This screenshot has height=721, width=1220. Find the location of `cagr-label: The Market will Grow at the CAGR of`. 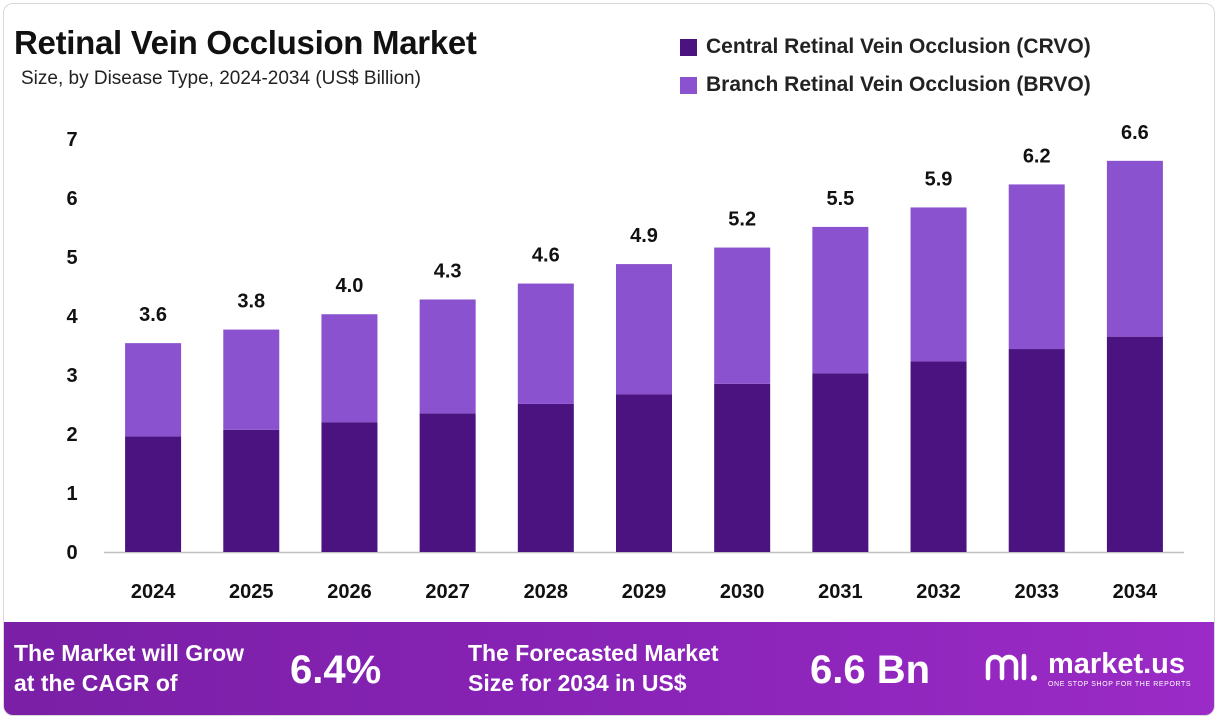

cagr-label: The Market will Grow at the CAGR of is located at coordinates (129, 668).